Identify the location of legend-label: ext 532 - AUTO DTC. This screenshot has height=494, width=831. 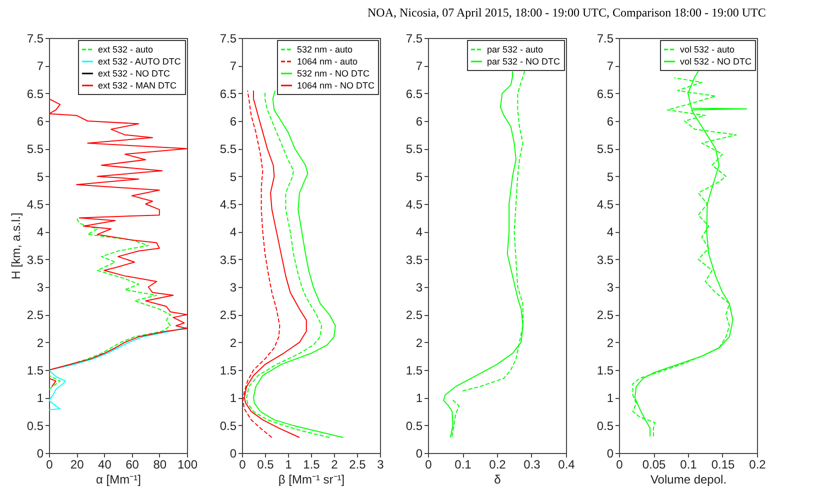
(140, 61).